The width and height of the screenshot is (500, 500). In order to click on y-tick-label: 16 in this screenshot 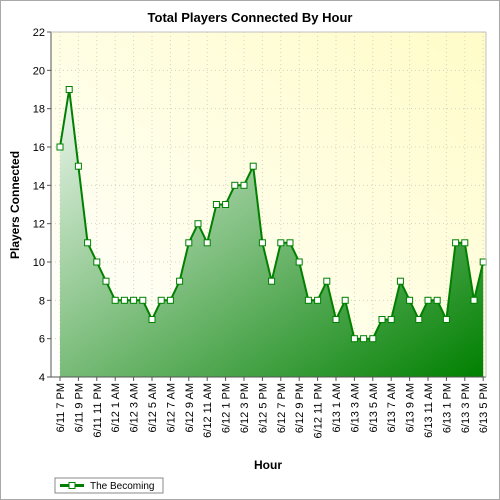, I will do `click(39, 148)`.